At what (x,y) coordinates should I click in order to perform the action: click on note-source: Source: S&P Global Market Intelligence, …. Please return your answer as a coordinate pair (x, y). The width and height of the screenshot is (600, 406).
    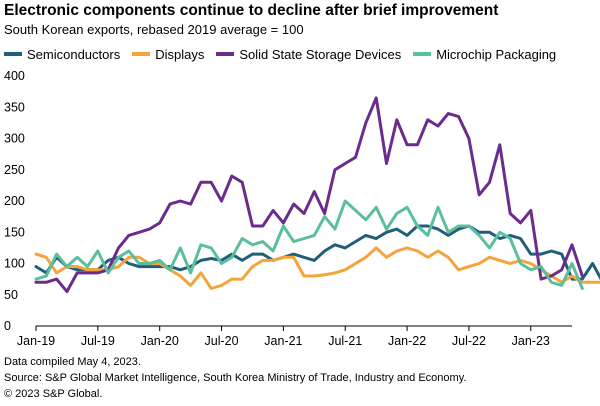
    Looking at the image, I should click on (235, 378).